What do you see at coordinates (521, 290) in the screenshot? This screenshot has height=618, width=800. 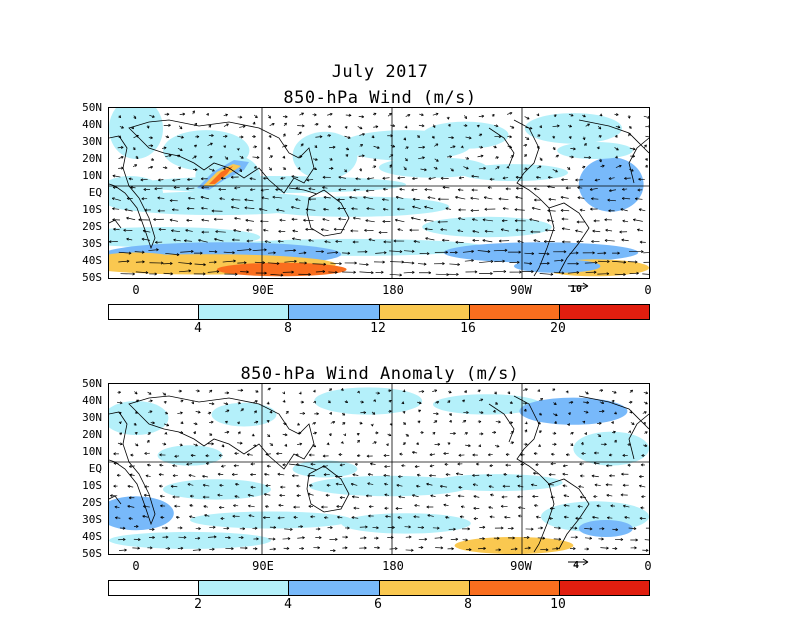 I see `lon-tick-label: 90W` at bounding box center [521, 290].